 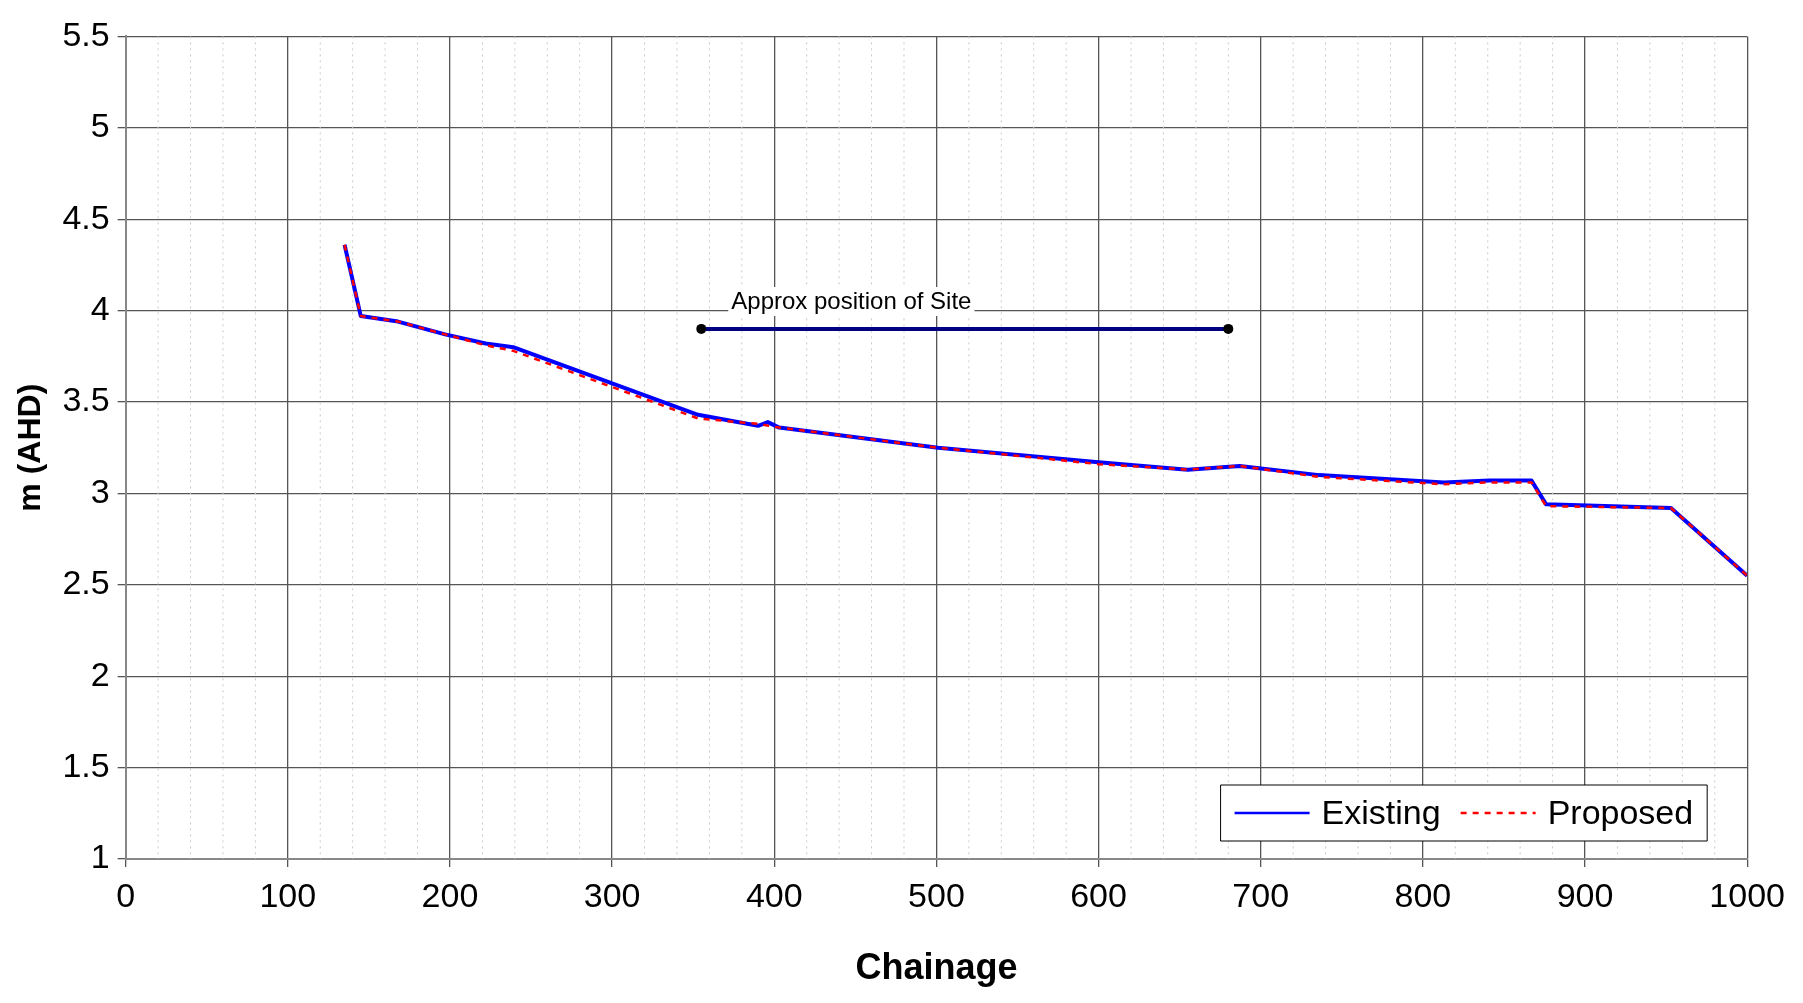 What do you see at coordinates (1261, 894) in the screenshot?
I see `x-tick-label: 700` at bounding box center [1261, 894].